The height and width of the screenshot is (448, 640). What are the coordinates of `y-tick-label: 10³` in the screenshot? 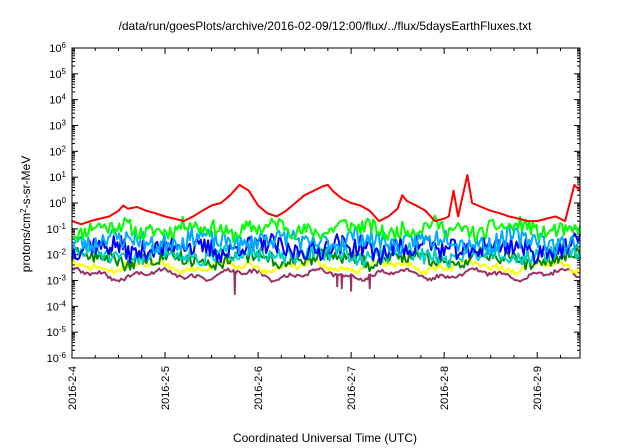 It's located at (57, 125).